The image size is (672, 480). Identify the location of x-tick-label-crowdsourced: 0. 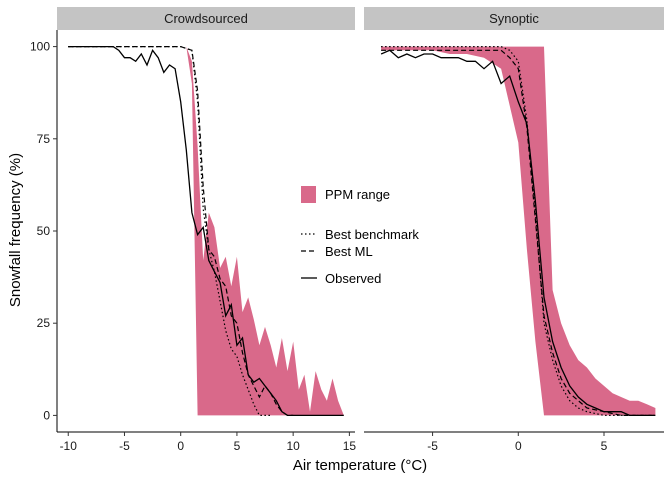
(180, 446).